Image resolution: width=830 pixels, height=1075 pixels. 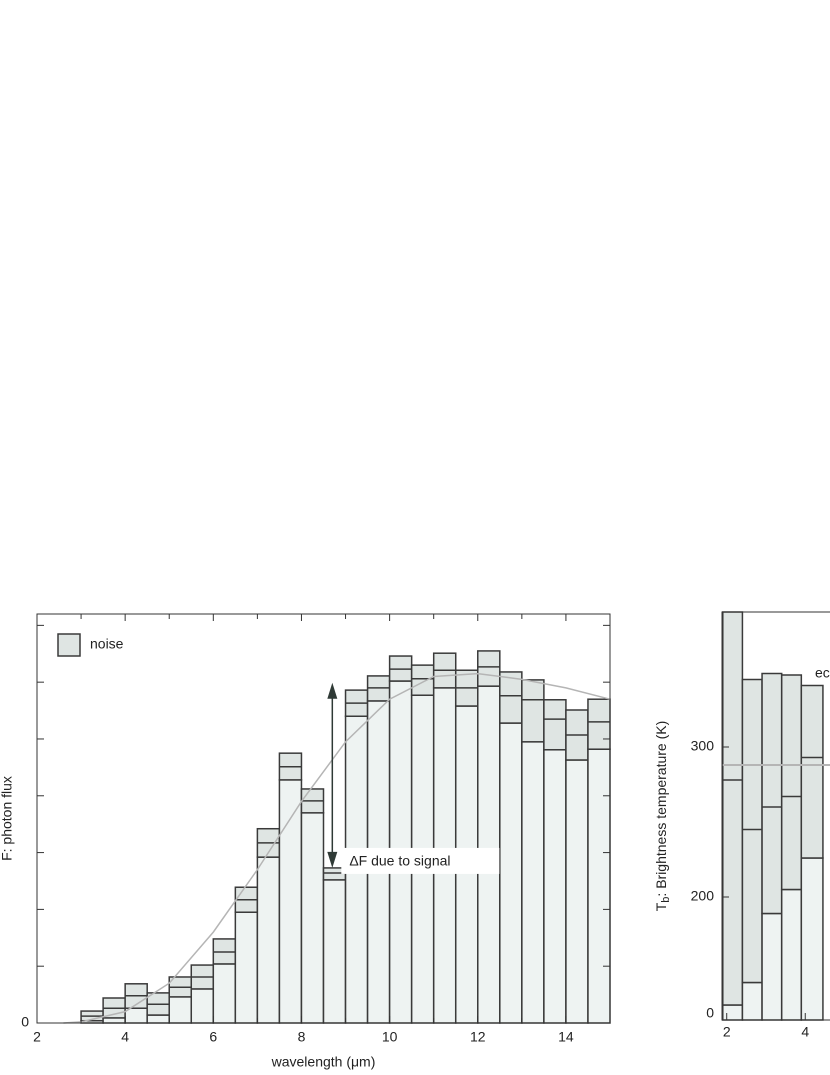 What do you see at coordinates (661, 906) in the screenshot?
I see `y-axis-label-main: T` at bounding box center [661, 906].